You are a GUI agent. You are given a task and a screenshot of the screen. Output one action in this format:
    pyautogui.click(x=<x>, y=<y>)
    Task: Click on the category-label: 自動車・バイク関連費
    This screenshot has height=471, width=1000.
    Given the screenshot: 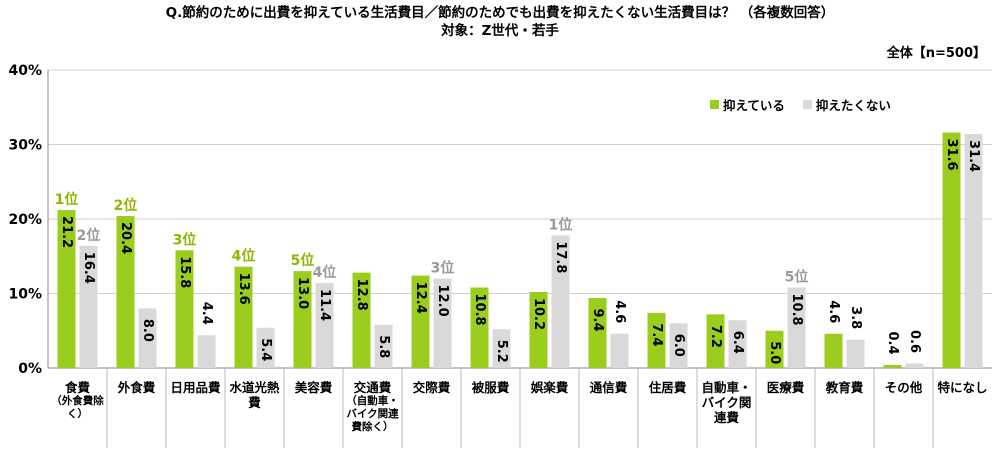 What is the action you would take?
    pyautogui.click(x=726, y=402)
    